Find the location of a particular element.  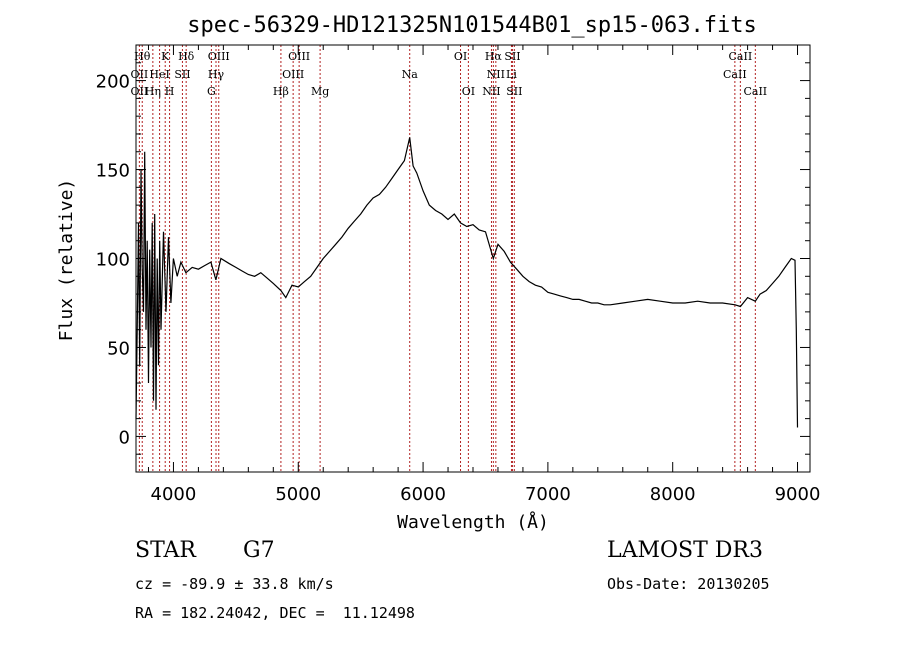

x-tick-label: 7000 is located at coordinates (548, 494).